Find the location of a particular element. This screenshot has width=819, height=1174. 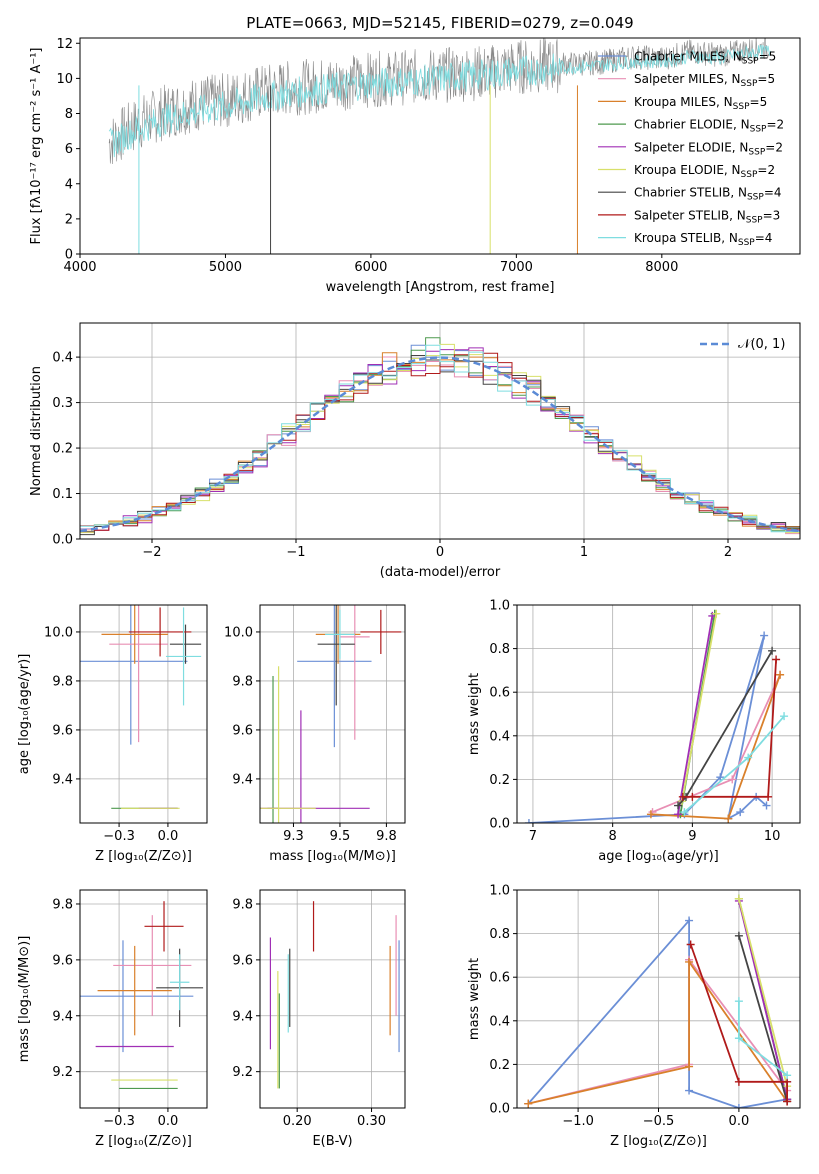

x-axis-label: wavelength [Angstrom, rest frame] is located at coordinates (440, 287).